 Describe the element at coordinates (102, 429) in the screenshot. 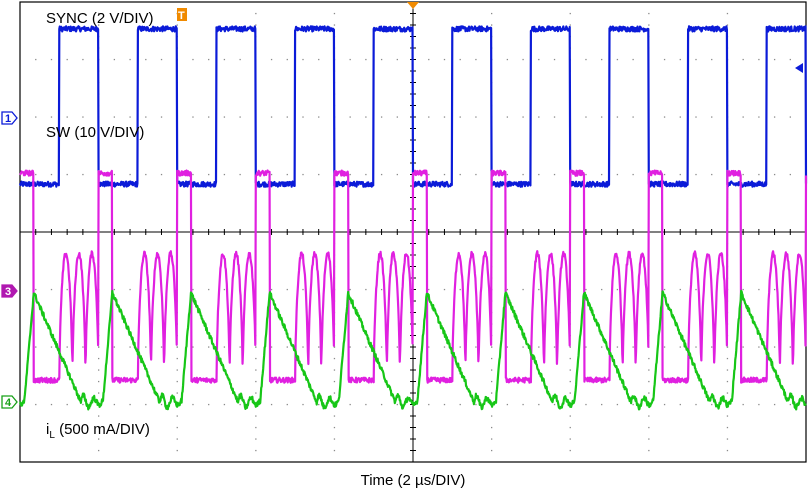

I see `il-label-rest: (500 mA/DIV)` at that location.